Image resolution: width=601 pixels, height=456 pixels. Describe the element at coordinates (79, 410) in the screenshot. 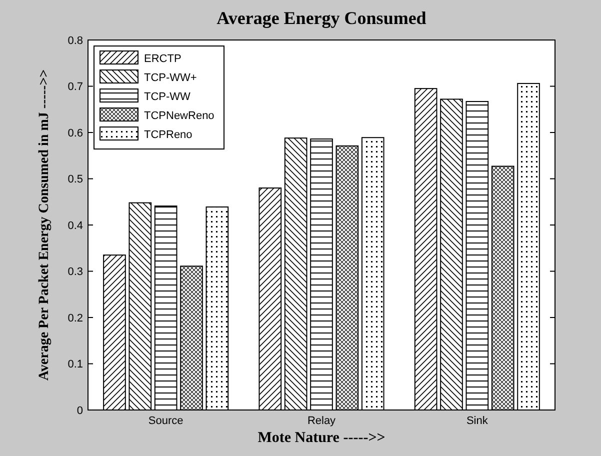

I see `y-tick-label: 0` at that location.